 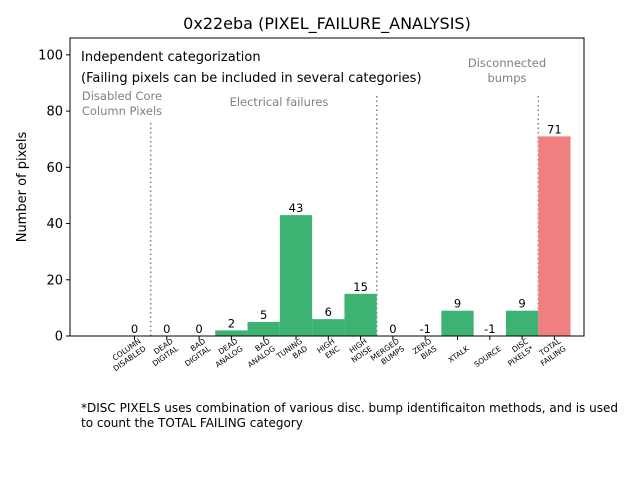 I want to click on annotation-electrical-failures: Electrical failures, so click(x=279, y=102).